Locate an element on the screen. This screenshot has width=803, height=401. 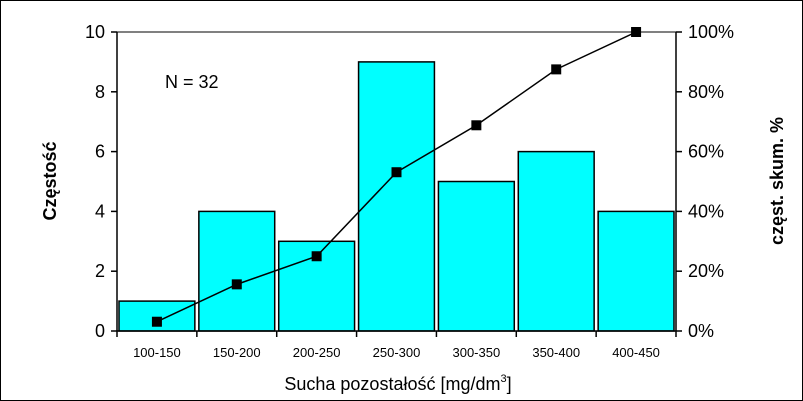
x-tick-label: 300-350 is located at coordinates (476, 352).